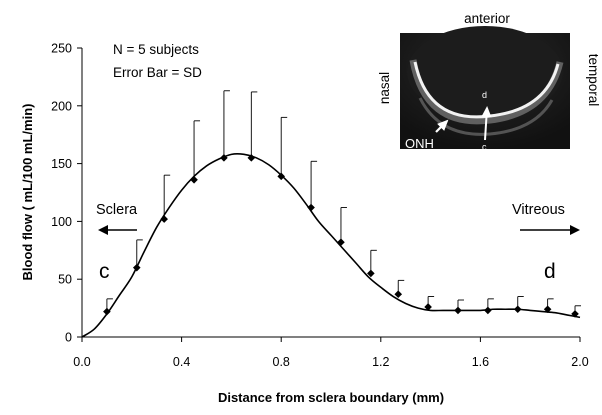  Describe the element at coordinates (66, 193) in the screenshot. I see `y-axis-ticks: 0 50 100 150 200 250` at that location.